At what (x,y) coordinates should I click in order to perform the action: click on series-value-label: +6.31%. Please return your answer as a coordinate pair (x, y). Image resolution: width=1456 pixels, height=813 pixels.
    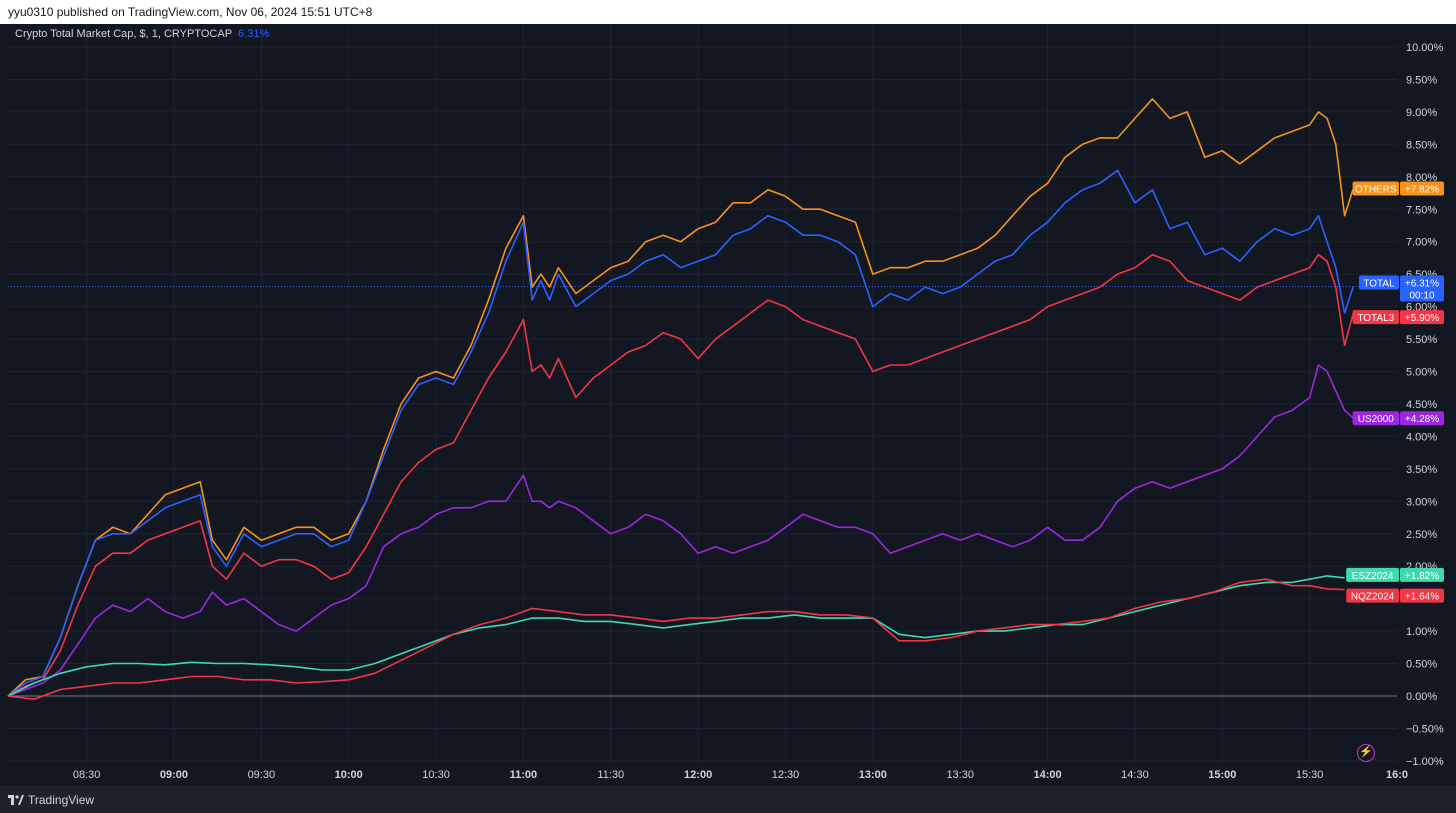
    Looking at the image, I should click on (1422, 283).